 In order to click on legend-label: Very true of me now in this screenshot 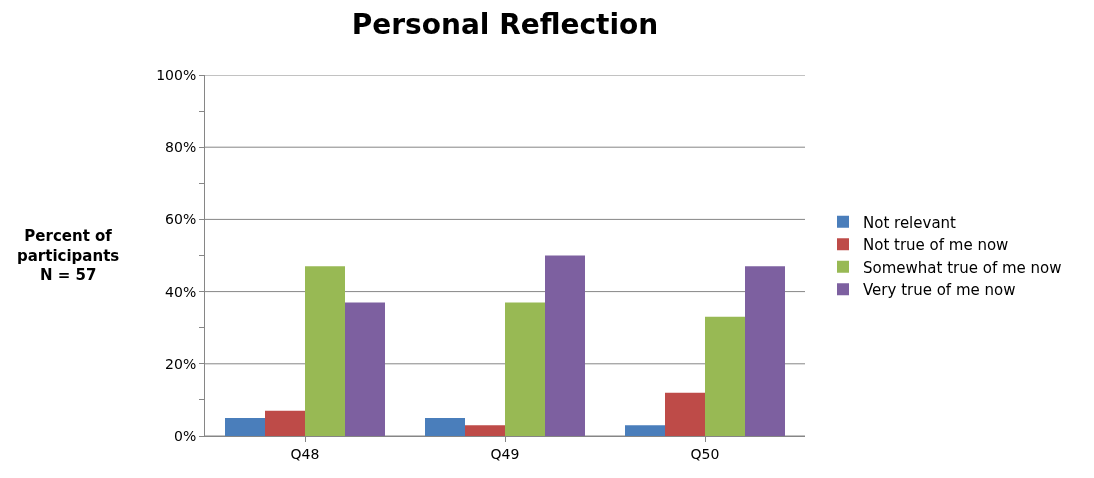, I will do `click(939, 290)`.